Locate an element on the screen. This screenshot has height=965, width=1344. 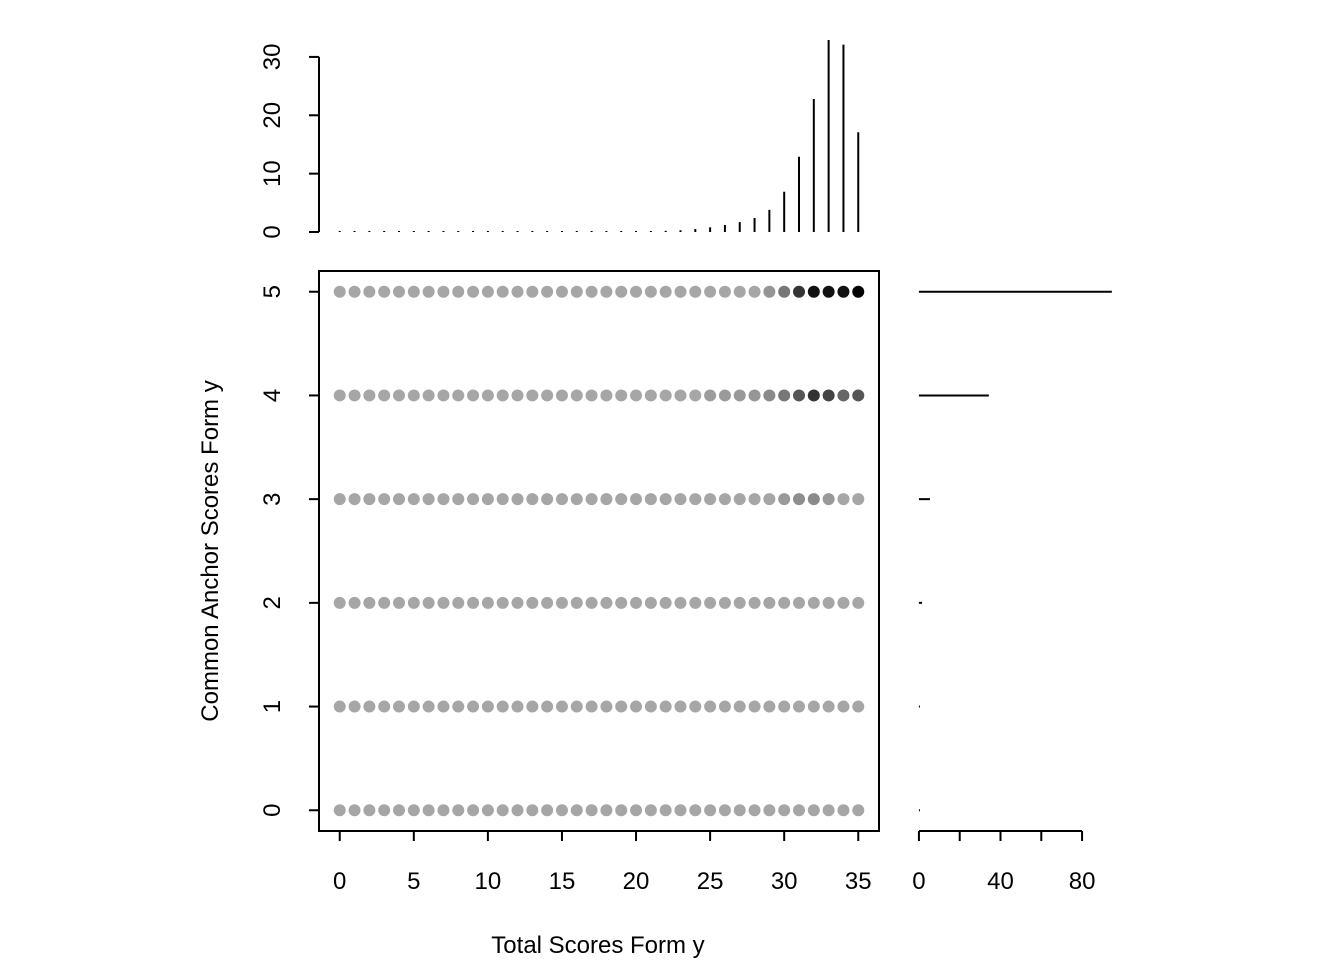
x-tick-label: 0 is located at coordinates (339, 881).